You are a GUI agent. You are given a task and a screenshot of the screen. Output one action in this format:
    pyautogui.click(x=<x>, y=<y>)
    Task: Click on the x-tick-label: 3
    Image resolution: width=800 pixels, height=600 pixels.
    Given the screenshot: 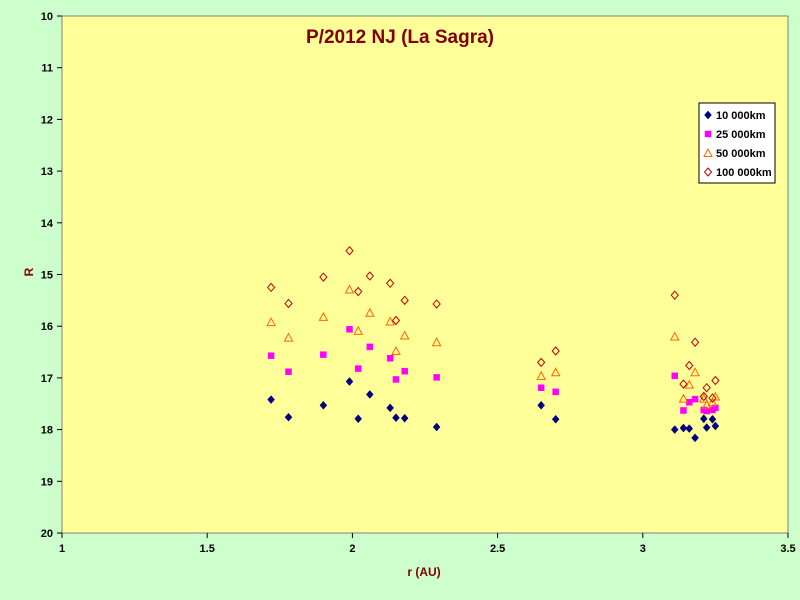 What is the action you would take?
    pyautogui.click(x=643, y=549)
    